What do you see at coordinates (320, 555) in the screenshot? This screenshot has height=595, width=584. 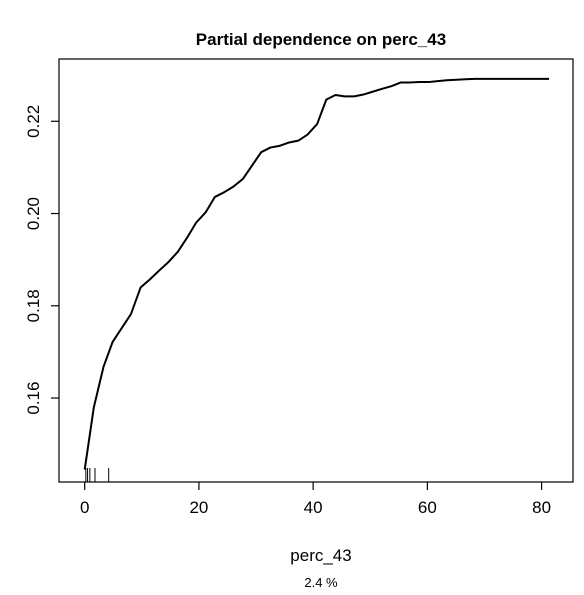 I see `x-axis-label: perc_43` at bounding box center [320, 555].